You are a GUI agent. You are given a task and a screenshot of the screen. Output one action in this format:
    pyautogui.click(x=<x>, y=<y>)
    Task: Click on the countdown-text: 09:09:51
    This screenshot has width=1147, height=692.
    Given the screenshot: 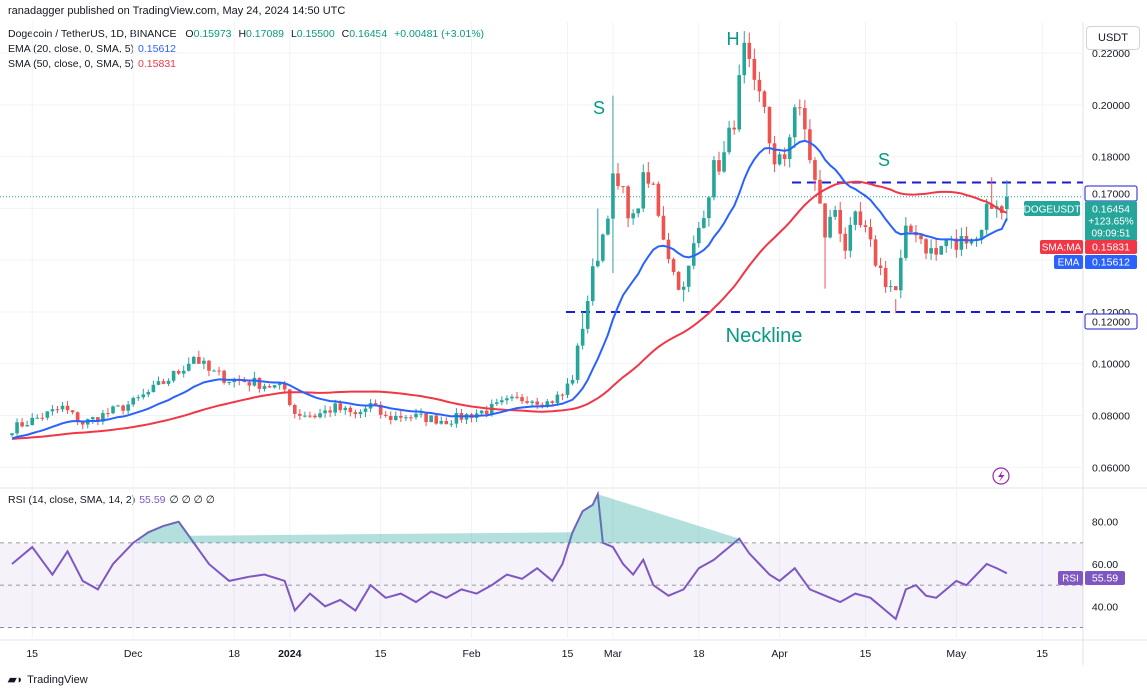 What is the action you would take?
    pyautogui.click(x=1111, y=234)
    